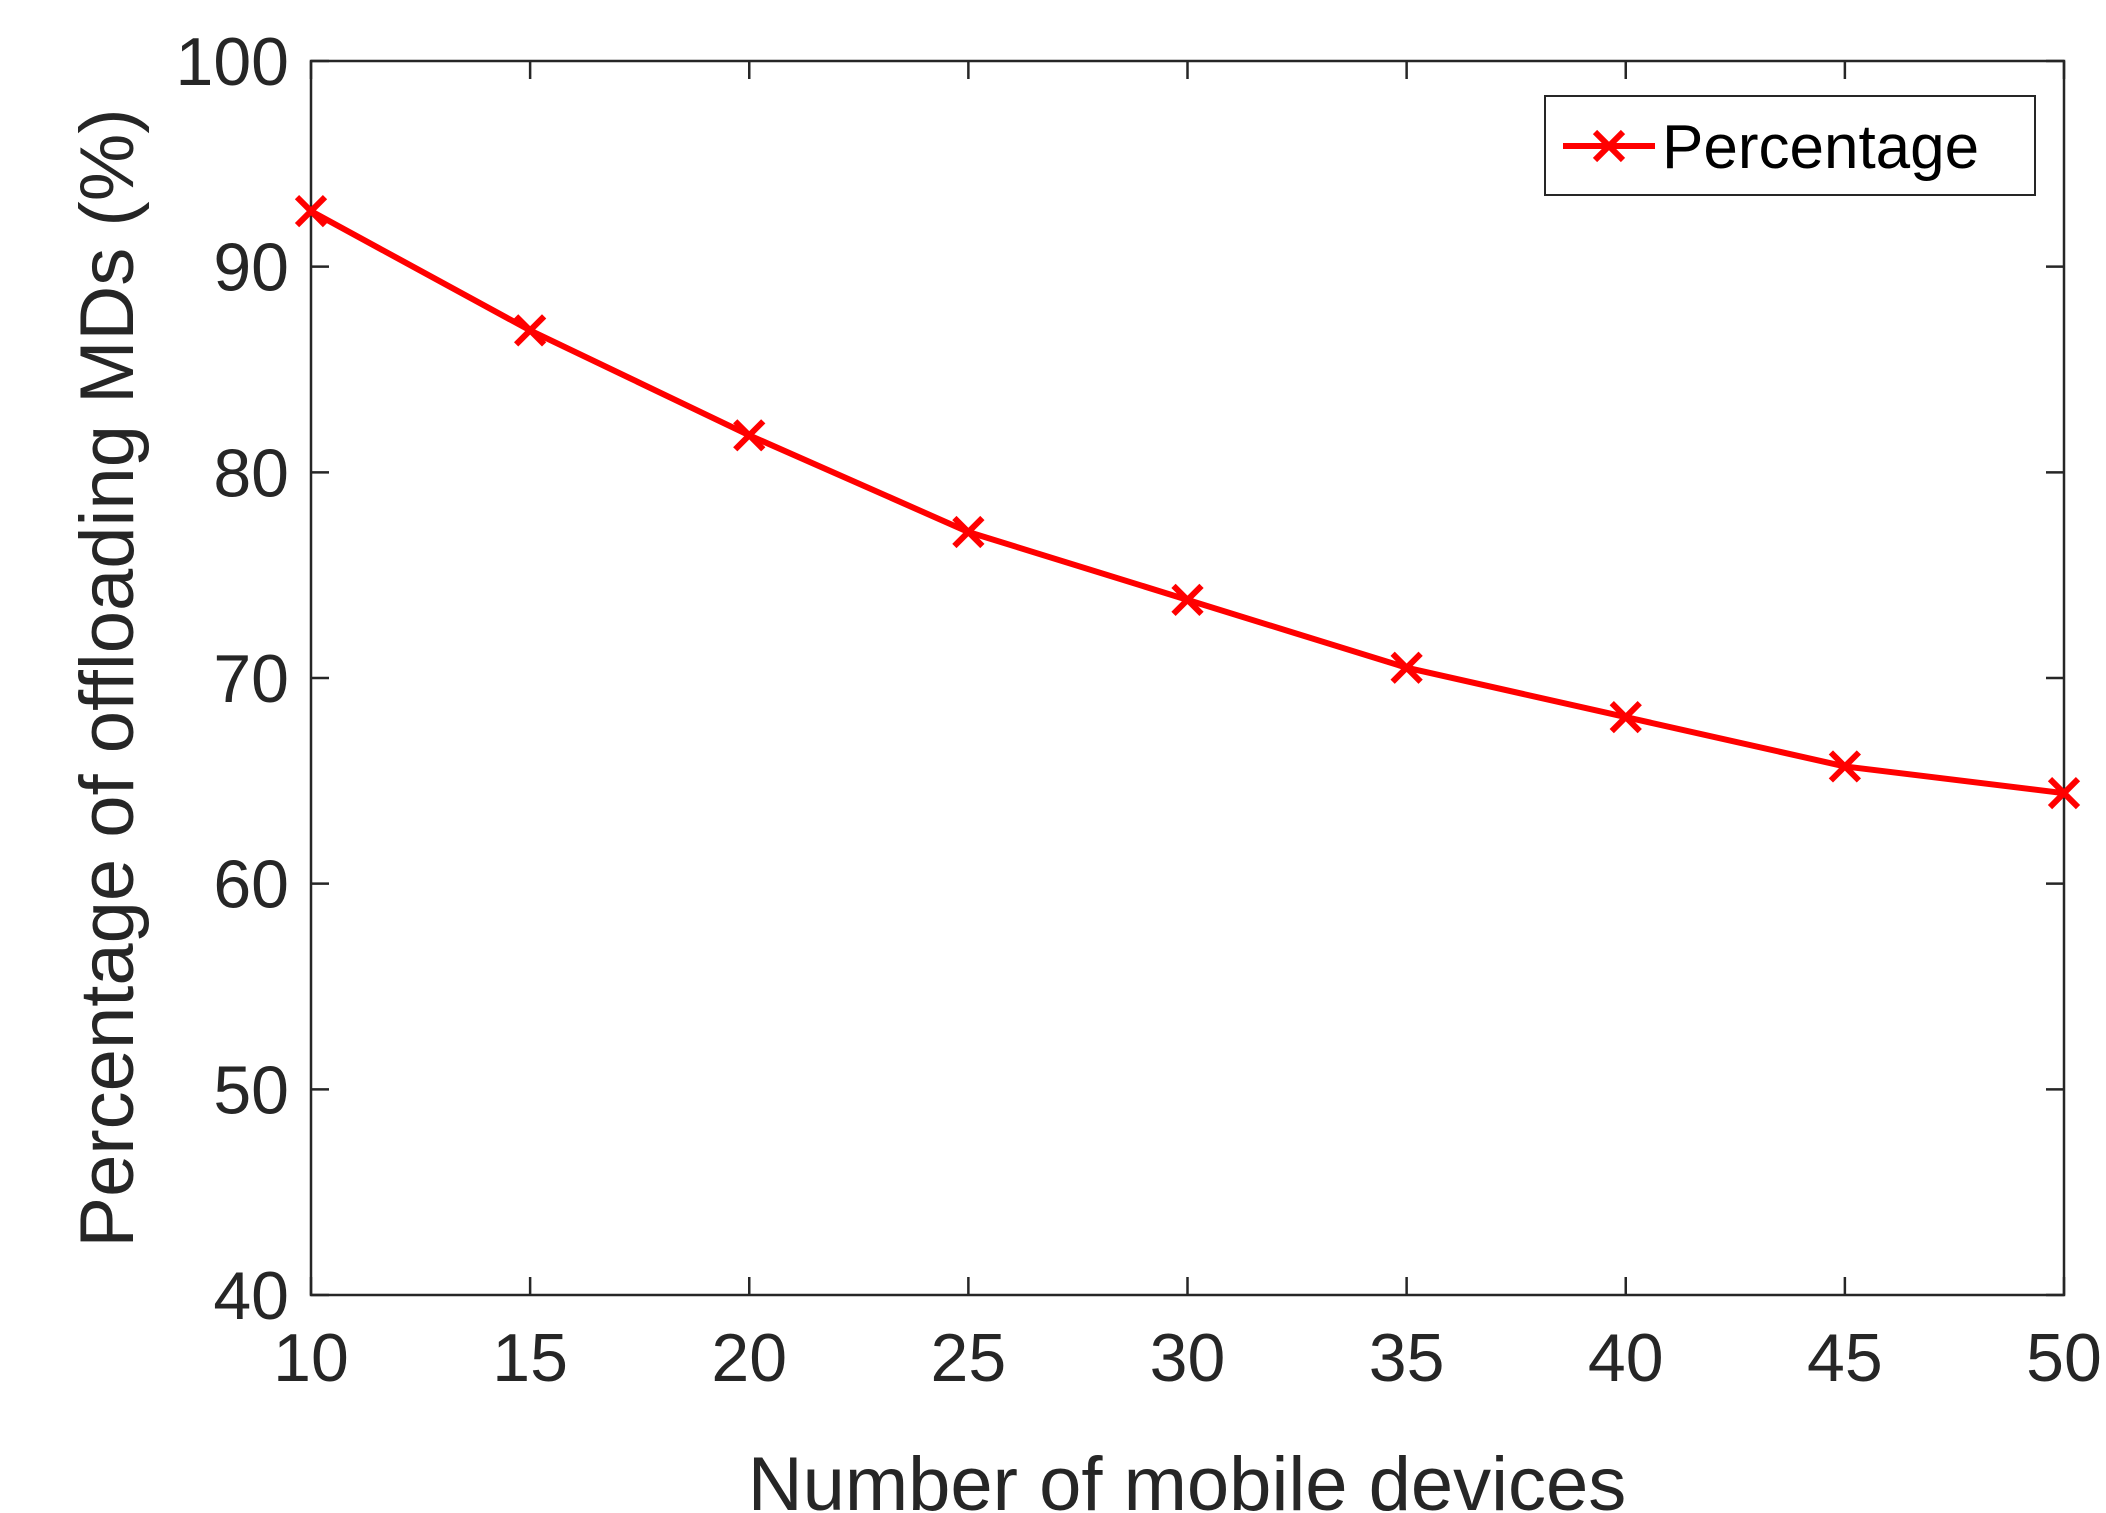  Describe the element at coordinates (749, 1358) in the screenshot. I see `x-tick-label-20: 20` at that location.